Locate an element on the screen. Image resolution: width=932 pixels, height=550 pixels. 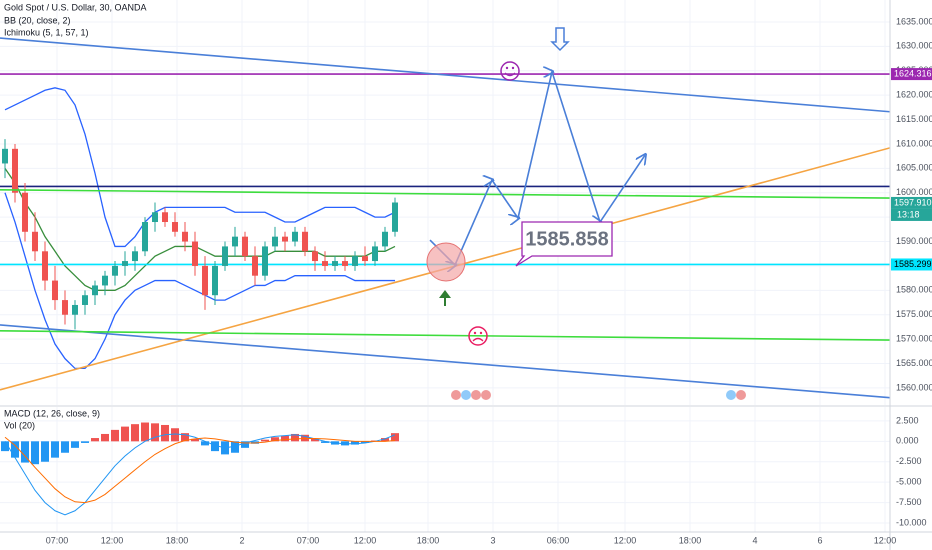
x-tick-label: 06:00 is located at coordinates (558, 540).